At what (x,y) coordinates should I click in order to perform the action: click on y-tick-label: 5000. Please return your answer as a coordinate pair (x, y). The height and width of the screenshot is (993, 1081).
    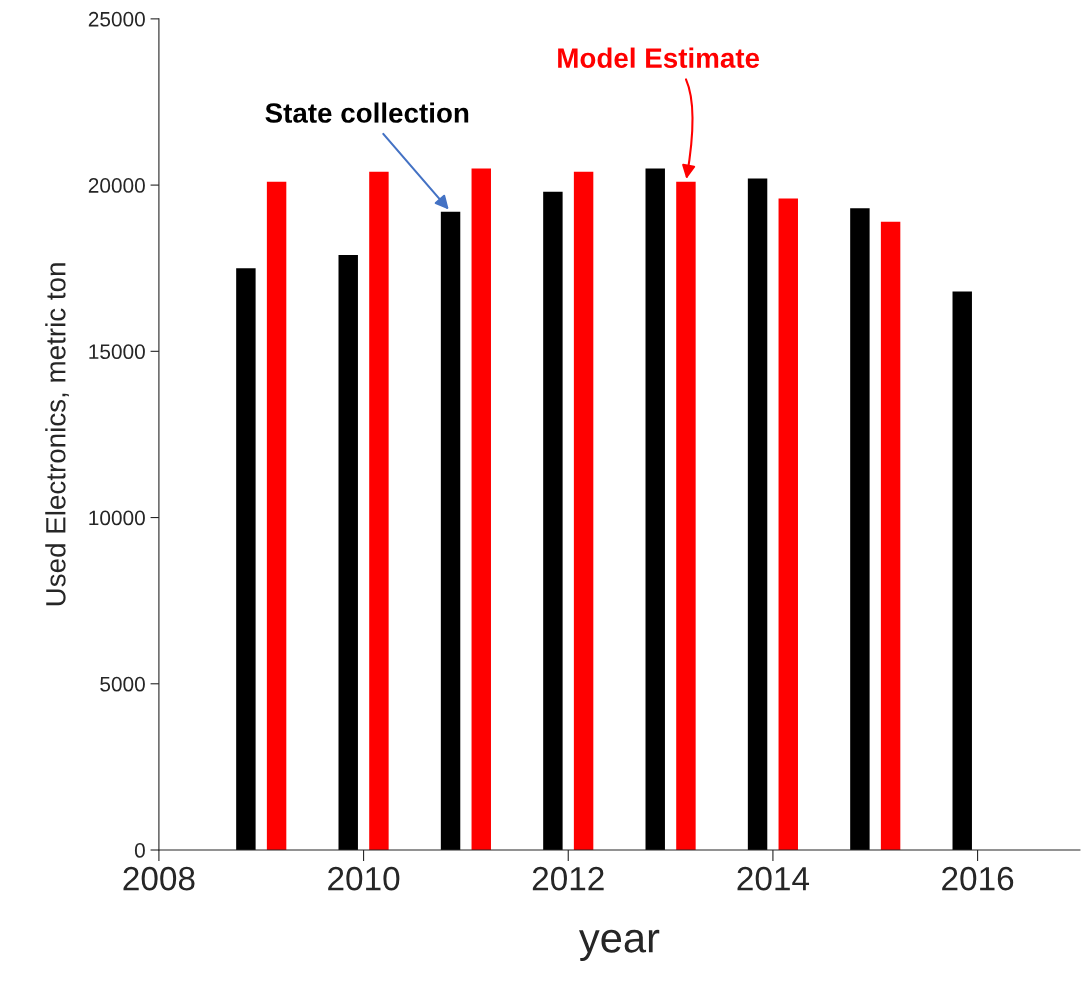
    Looking at the image, I should click on (122, 684).